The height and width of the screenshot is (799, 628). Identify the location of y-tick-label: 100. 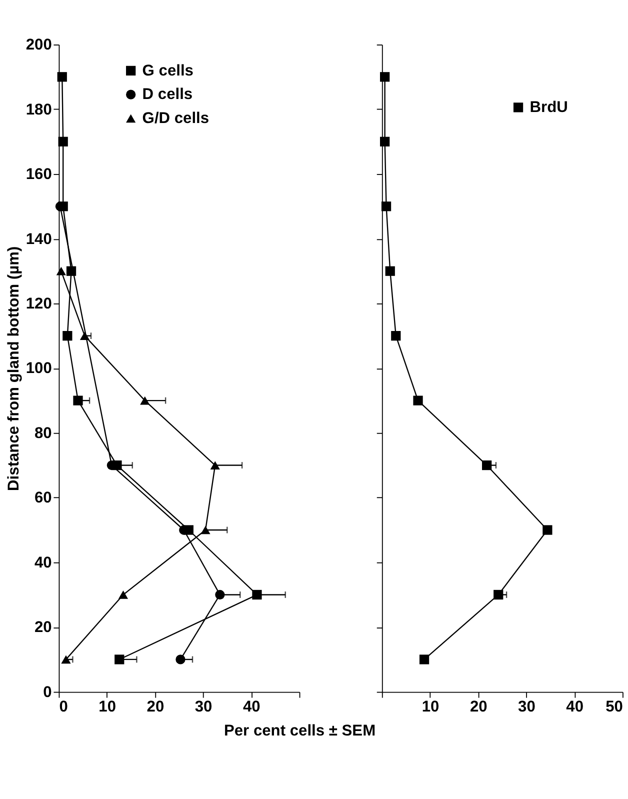
(39, 369).